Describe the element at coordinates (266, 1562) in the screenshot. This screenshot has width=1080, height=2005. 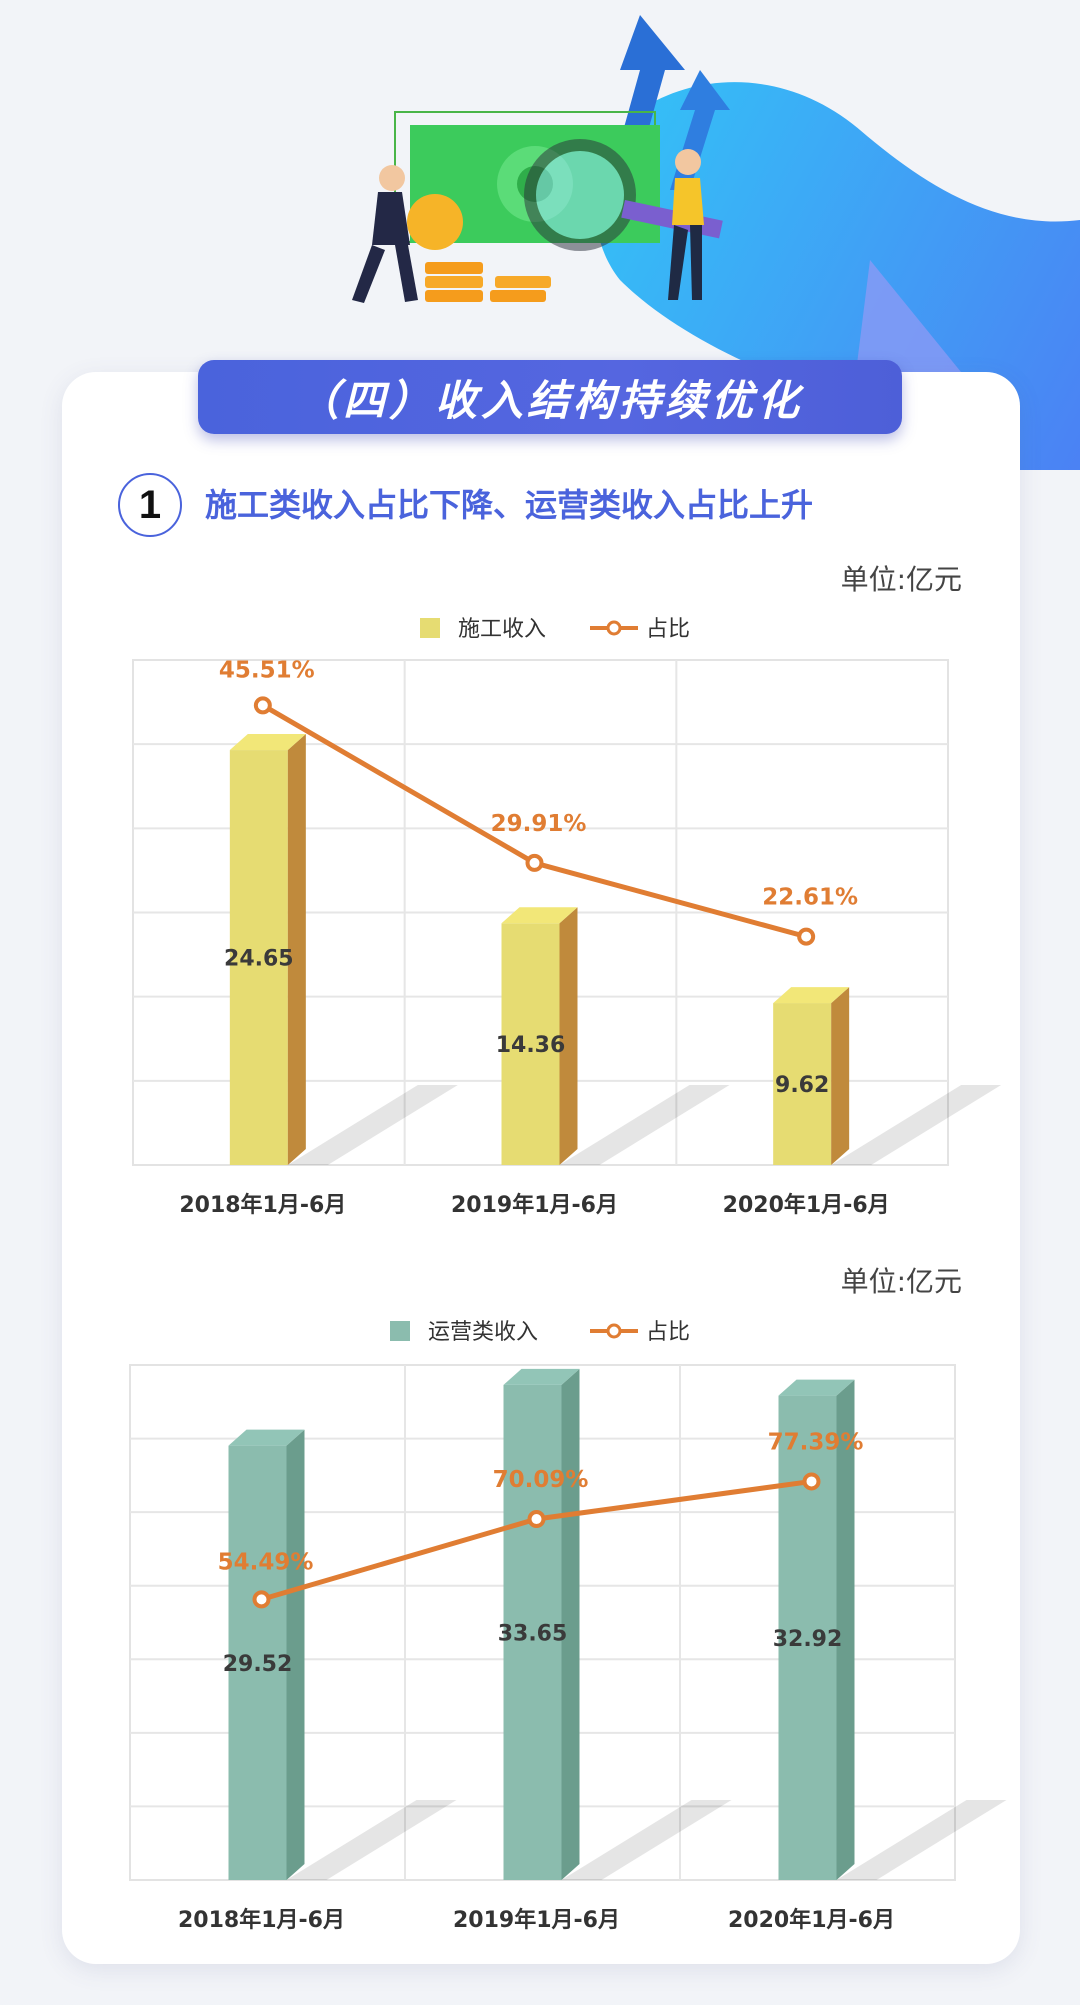
I see `ratio-label: 54.49%` at that location.